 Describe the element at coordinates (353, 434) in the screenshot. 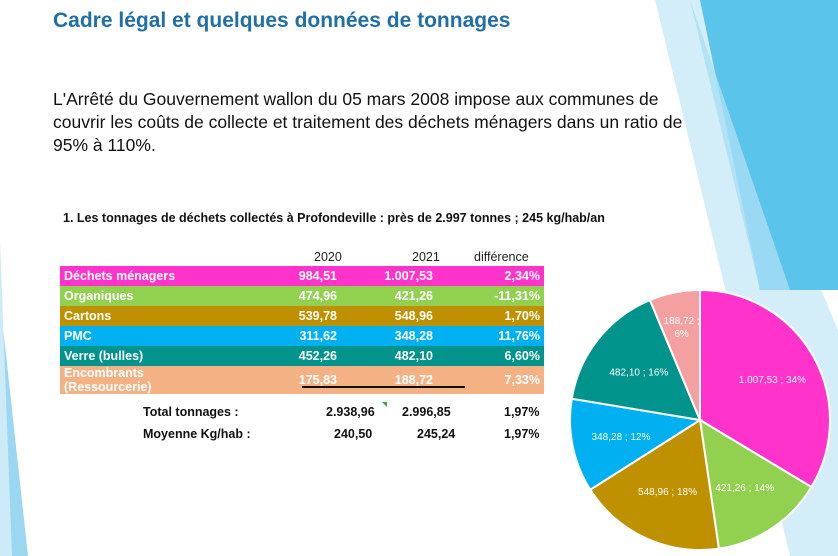

I see `average-2020: 240,50` at that location.